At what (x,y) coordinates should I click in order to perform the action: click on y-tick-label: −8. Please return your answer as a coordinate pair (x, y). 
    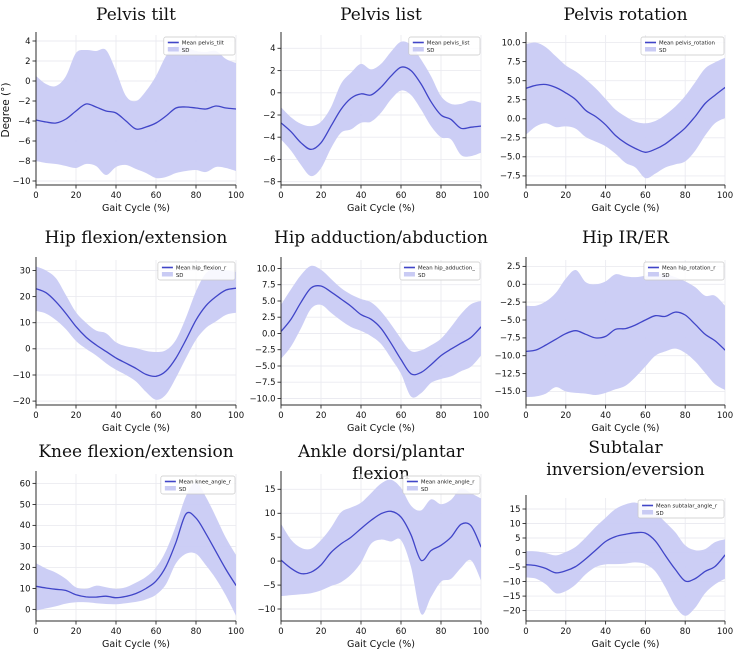
    Looking at the image, I should click on (269, 183).